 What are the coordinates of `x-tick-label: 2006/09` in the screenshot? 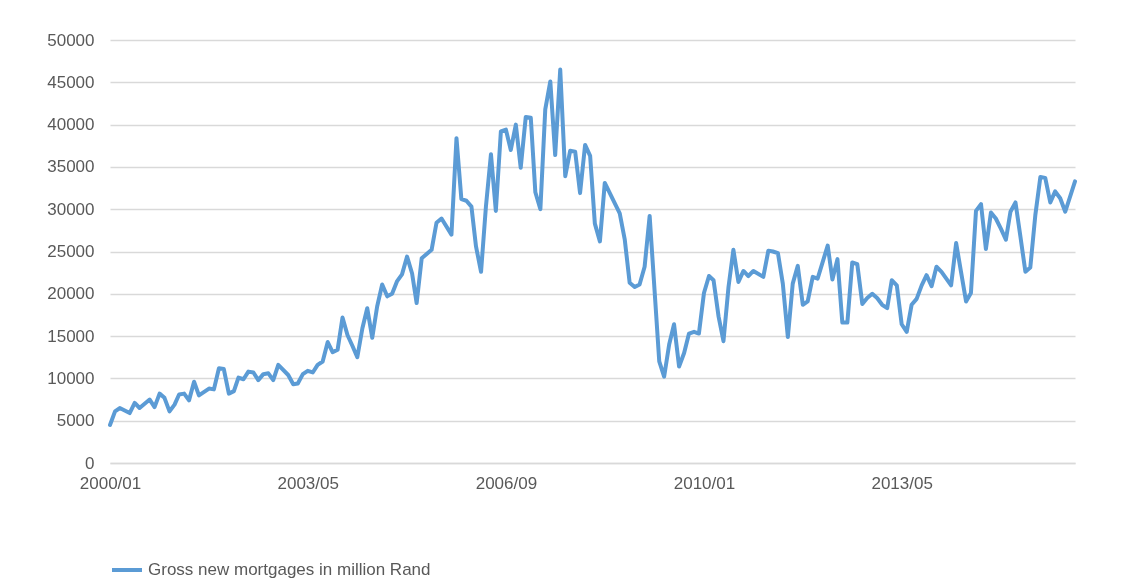 It's located at (506, 483).